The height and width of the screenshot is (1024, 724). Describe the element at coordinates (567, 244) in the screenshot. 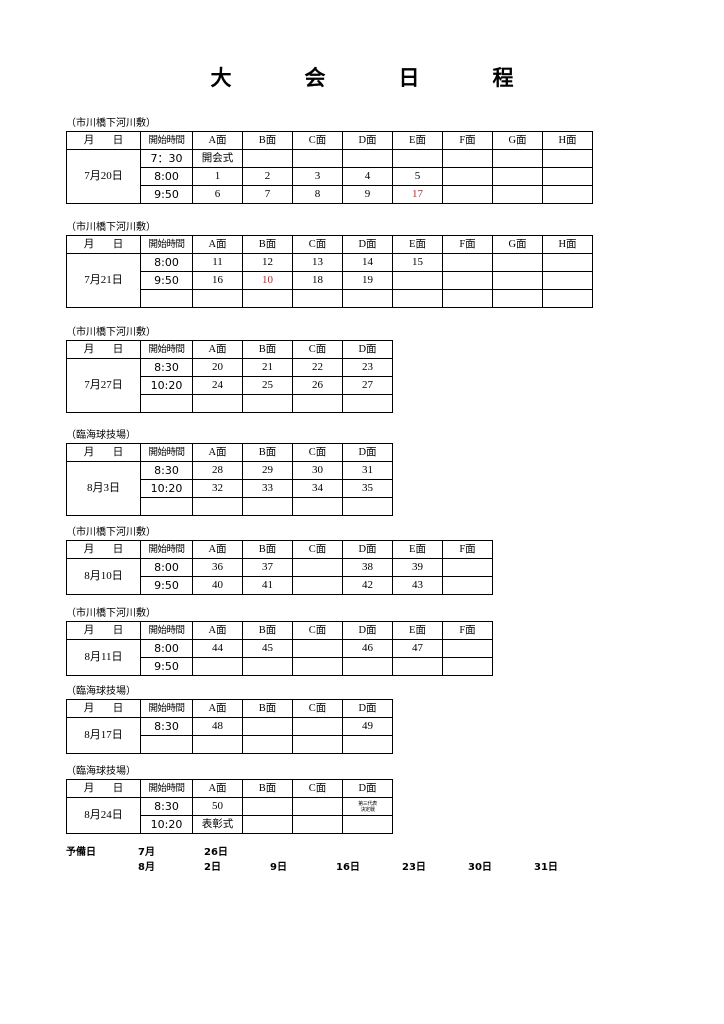

I see `column-header-field-h: H面` at that location.